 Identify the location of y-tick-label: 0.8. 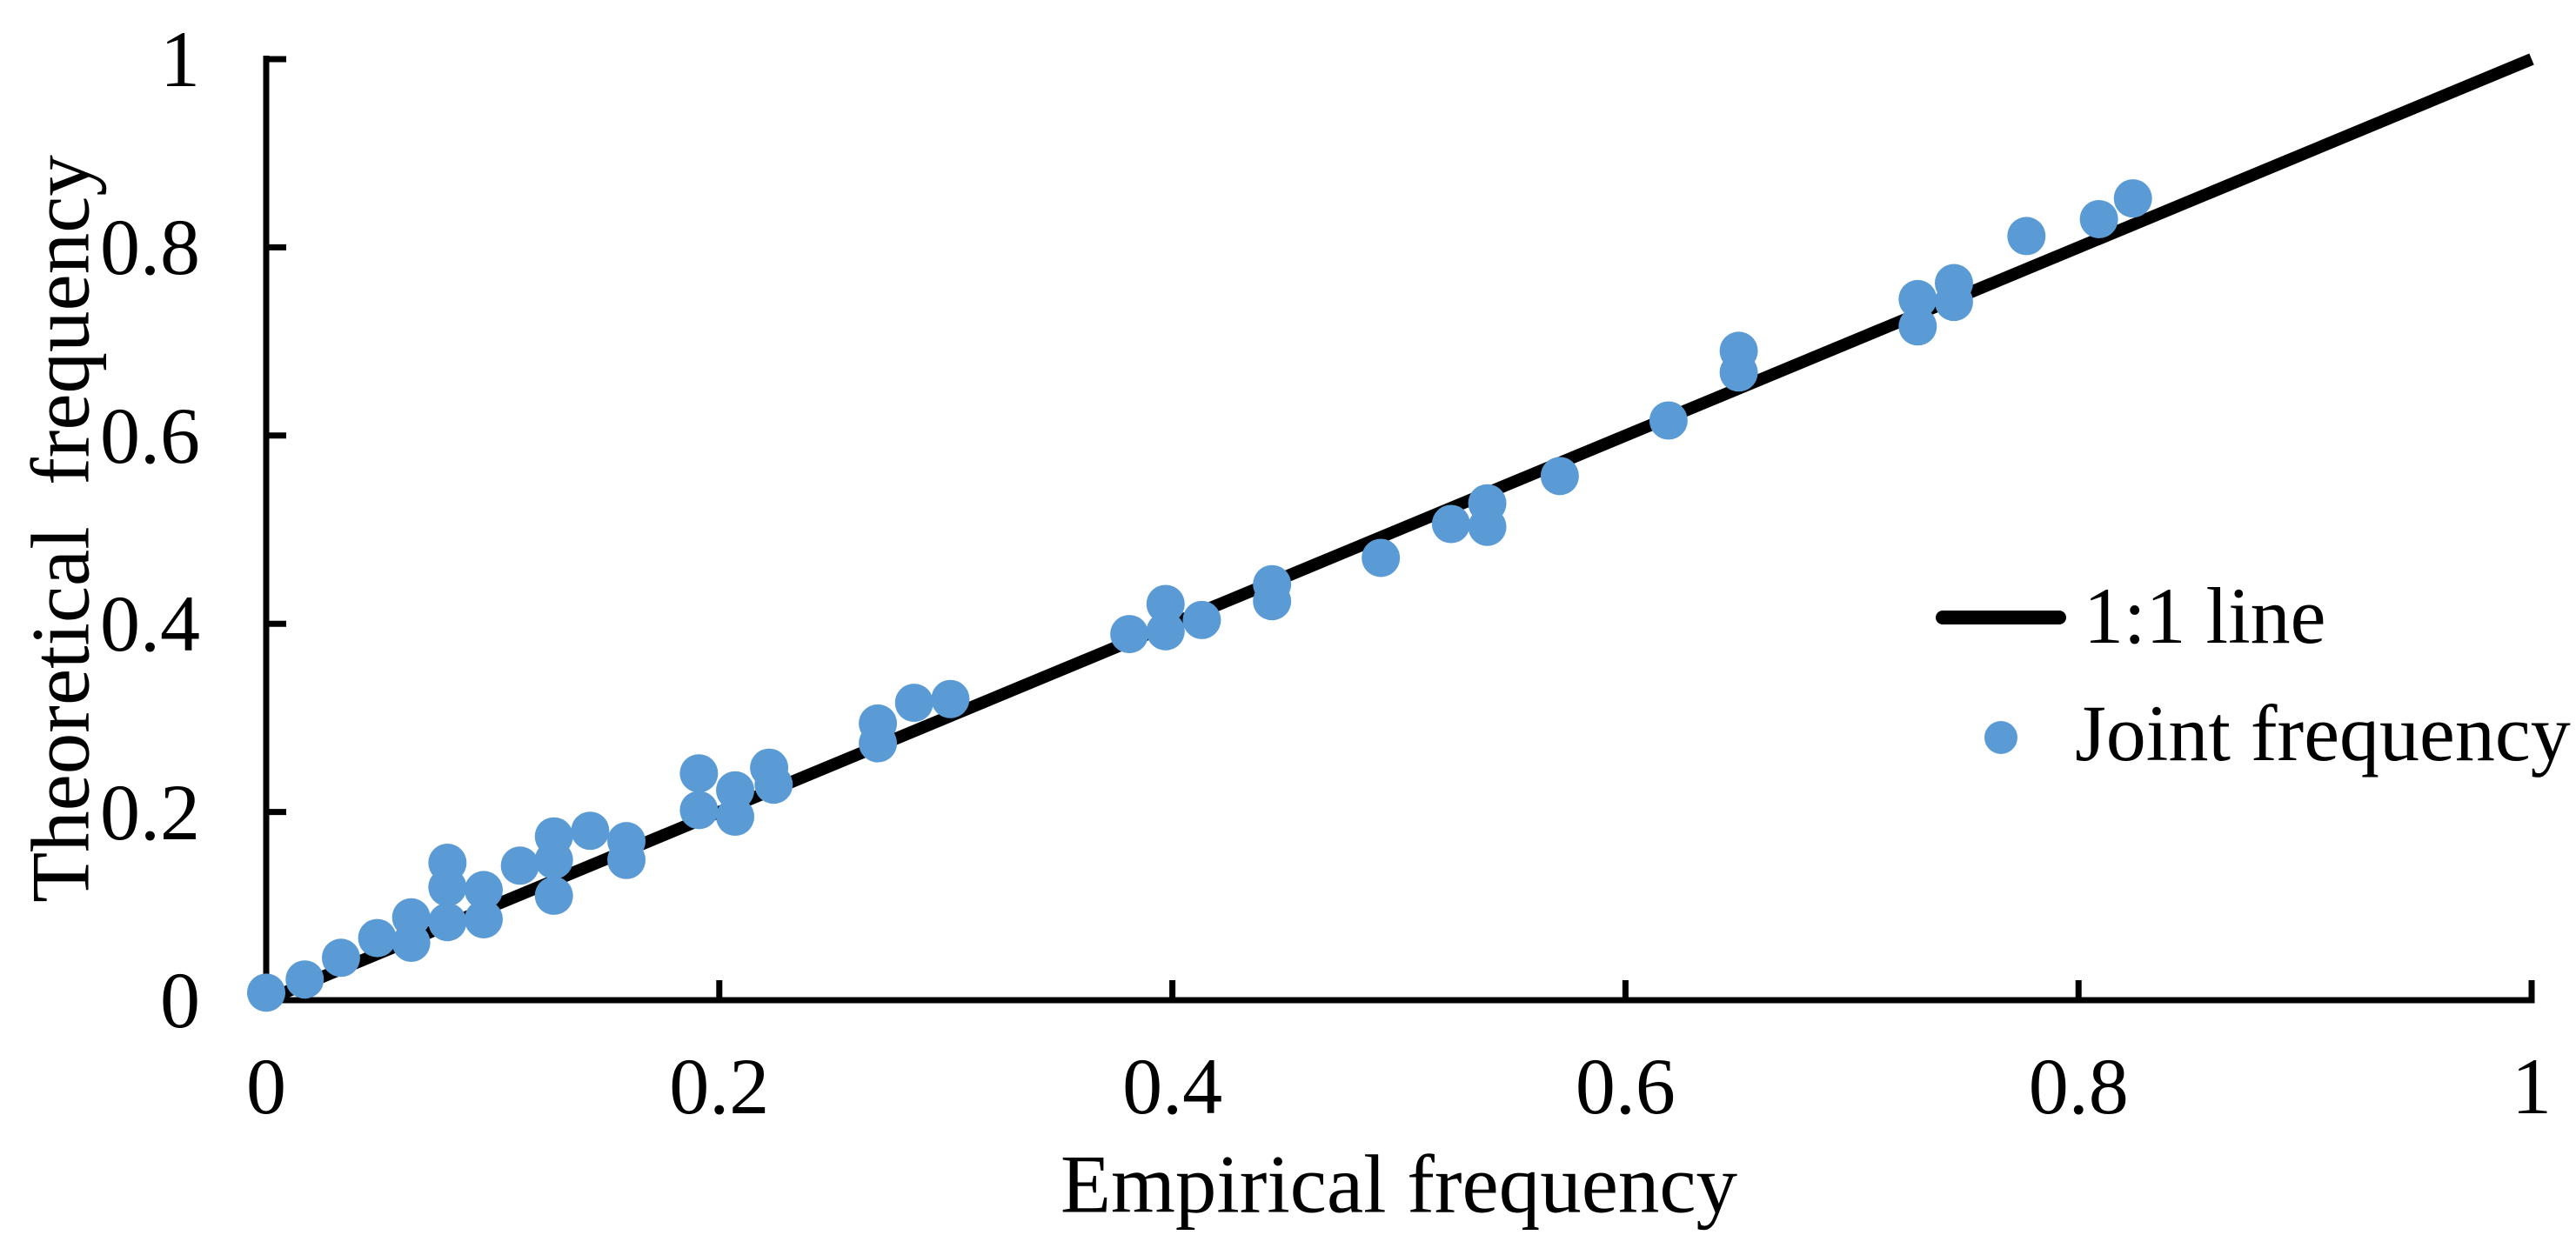
(150, 247).